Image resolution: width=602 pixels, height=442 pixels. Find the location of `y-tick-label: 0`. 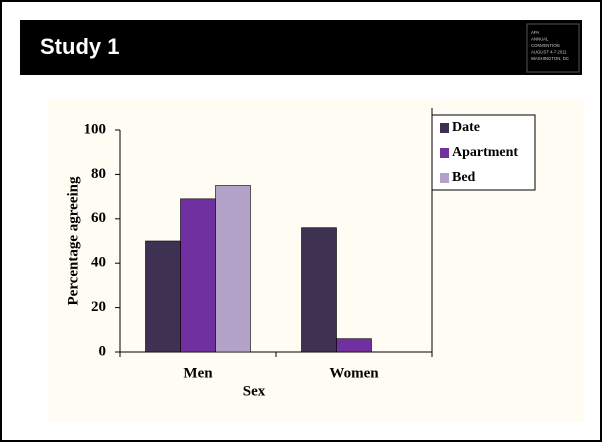

y-tick-label: 0 is located at coordinates (103, 351).